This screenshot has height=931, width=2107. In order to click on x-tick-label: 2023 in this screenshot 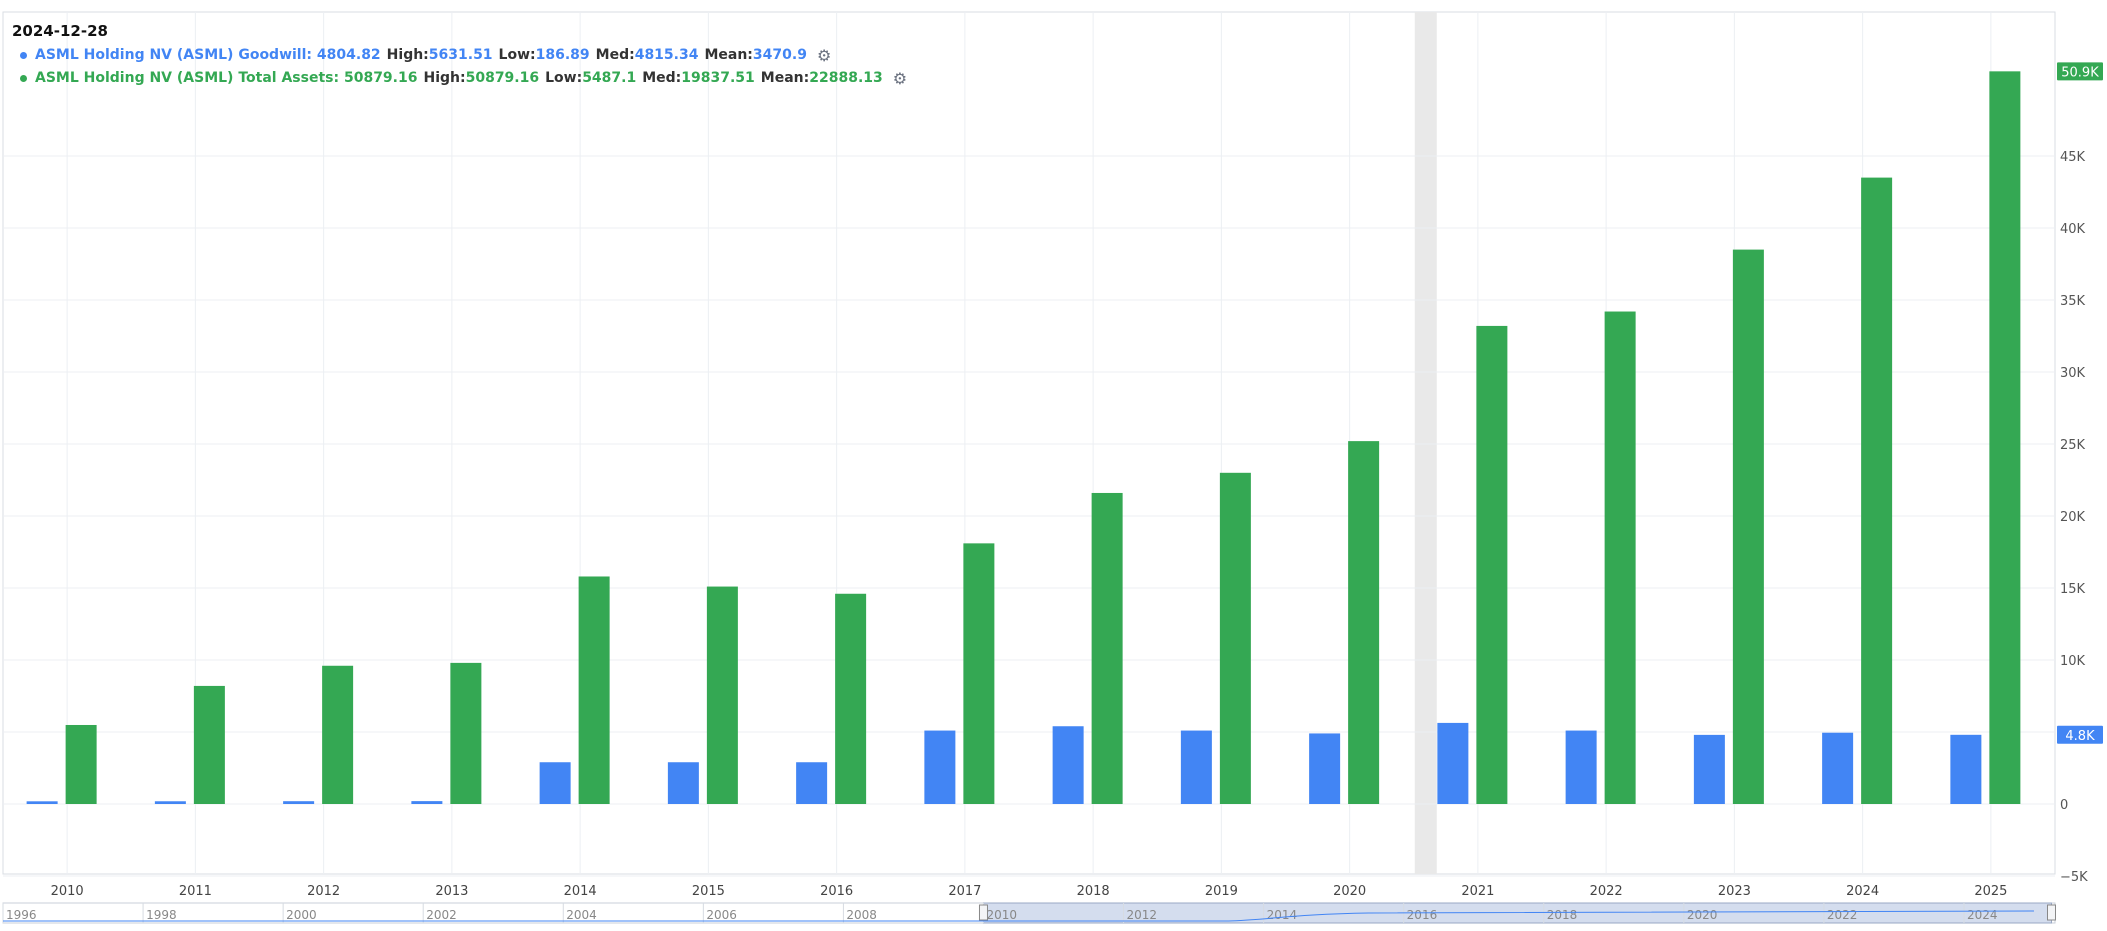, I will do `click(1734, 891)`.